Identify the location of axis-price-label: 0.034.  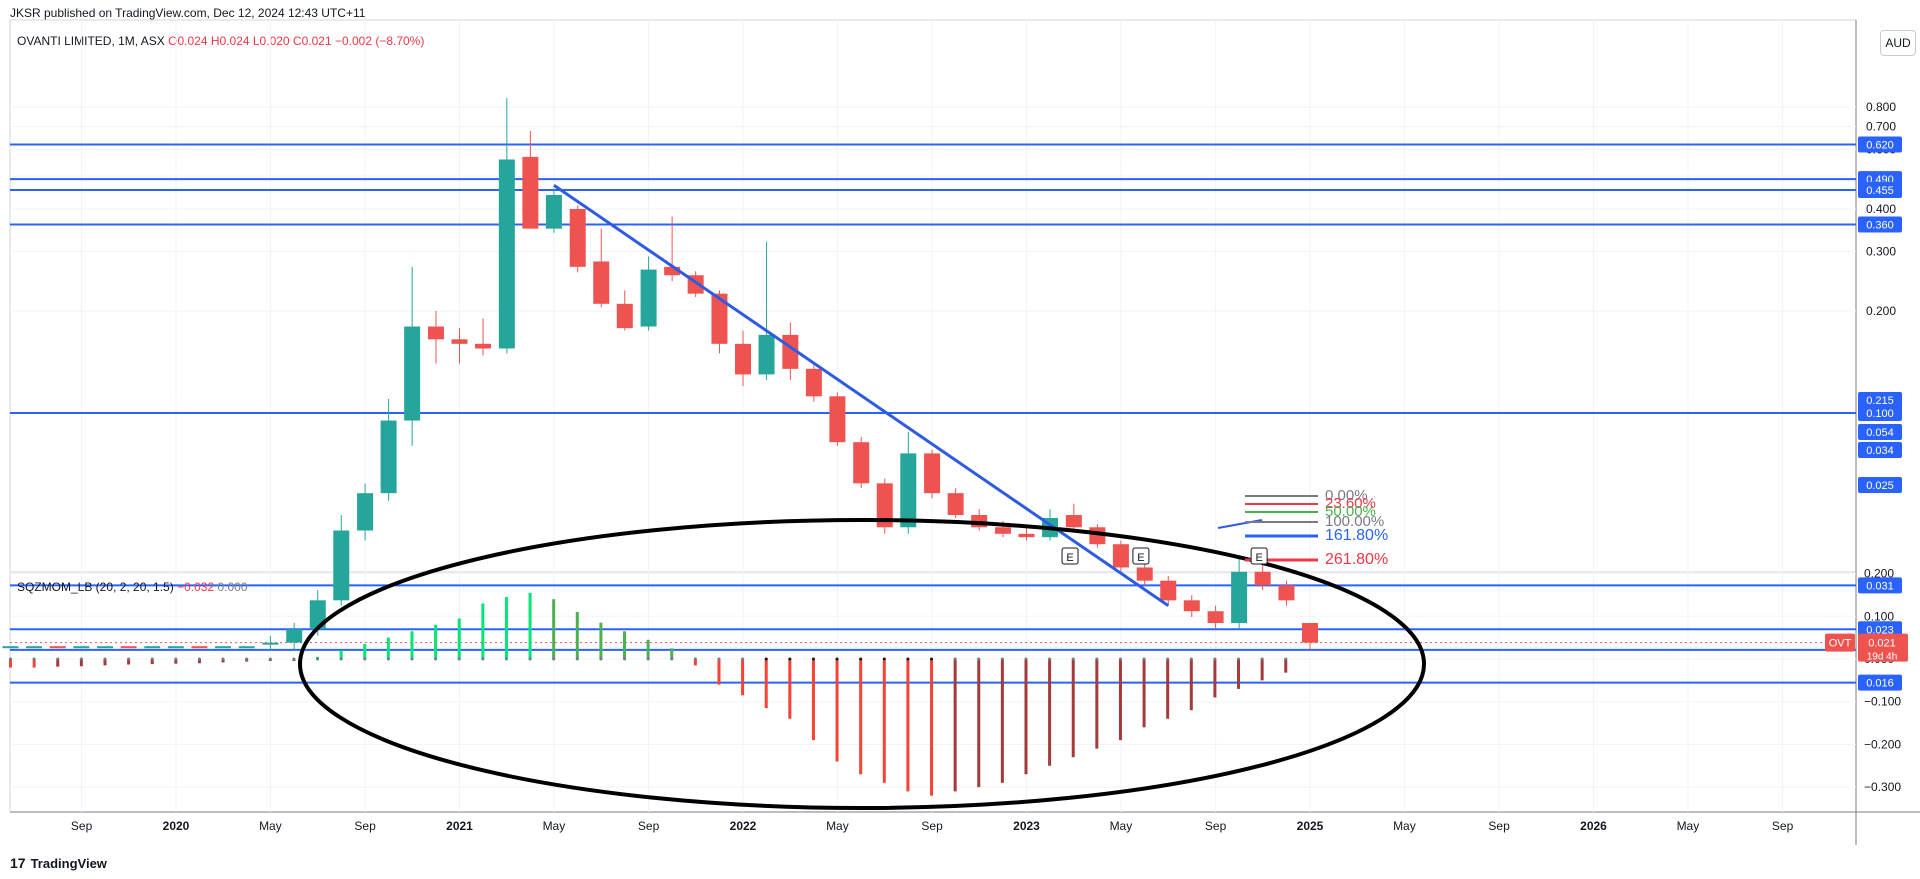
(1880, 451).